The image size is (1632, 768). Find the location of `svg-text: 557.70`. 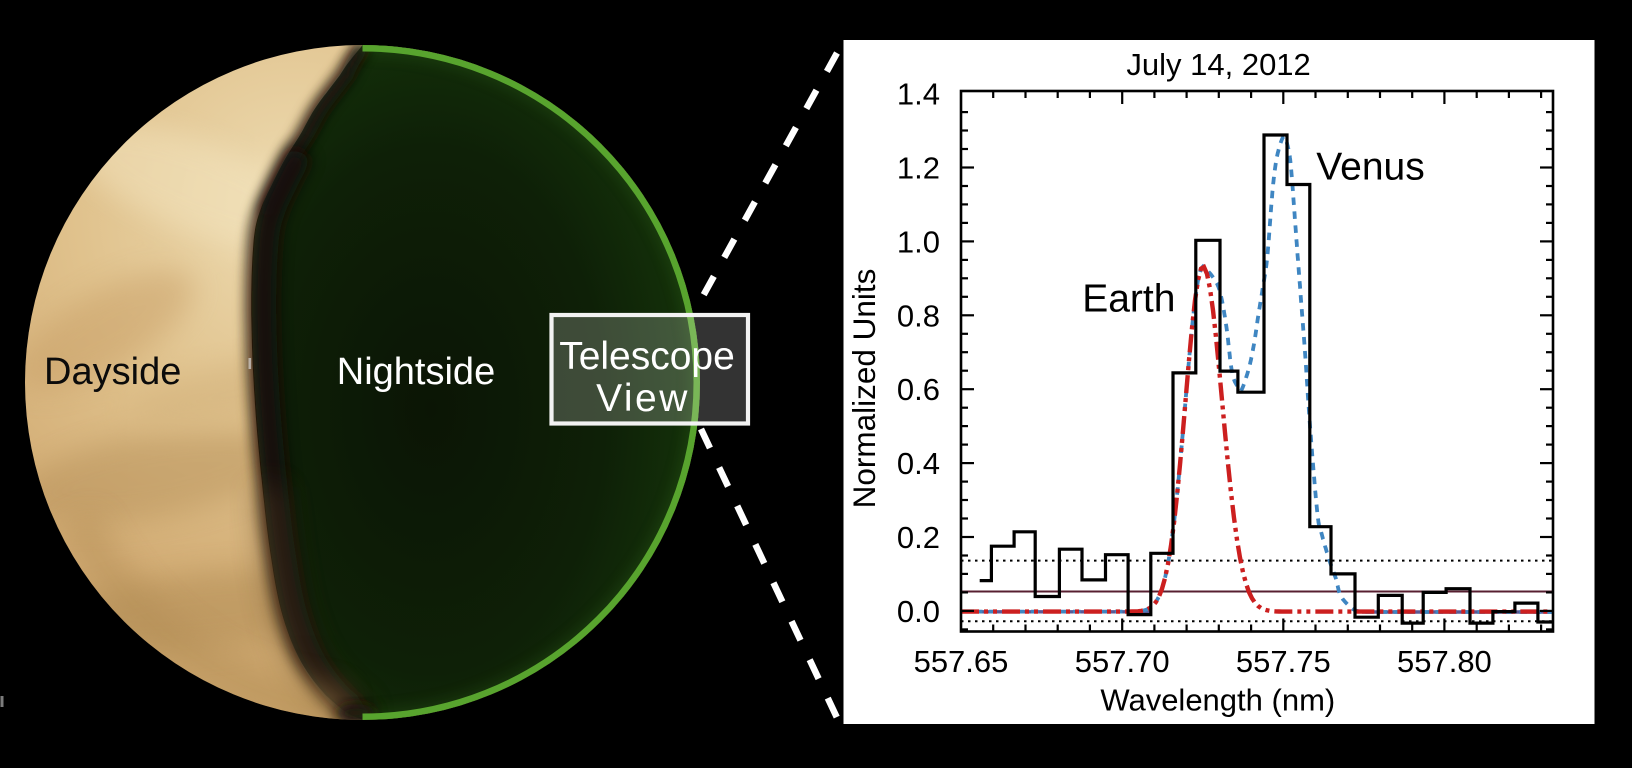

svg-text: 557.70 is located at coordinates (1122, 661).